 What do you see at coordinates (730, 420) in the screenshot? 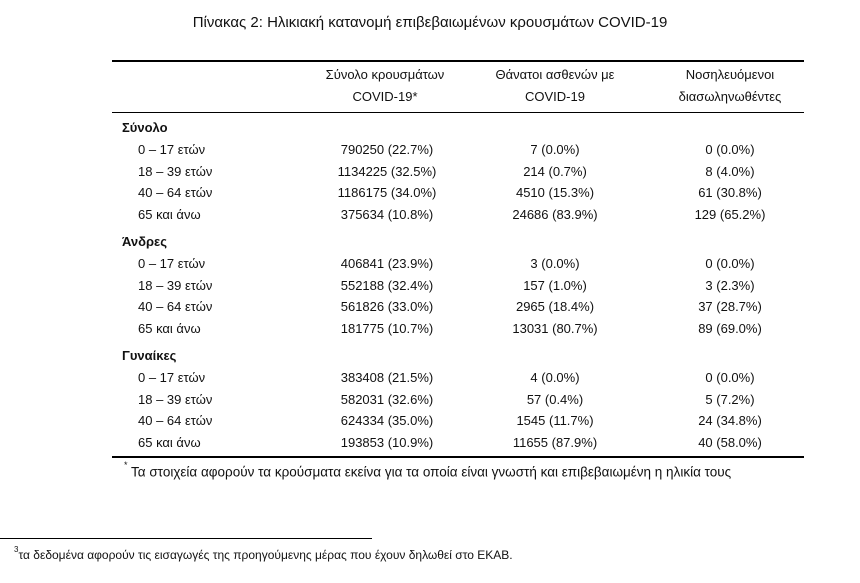
I see `intubated-cell: 24 (34.8%)` at bounding box center [730, 420].